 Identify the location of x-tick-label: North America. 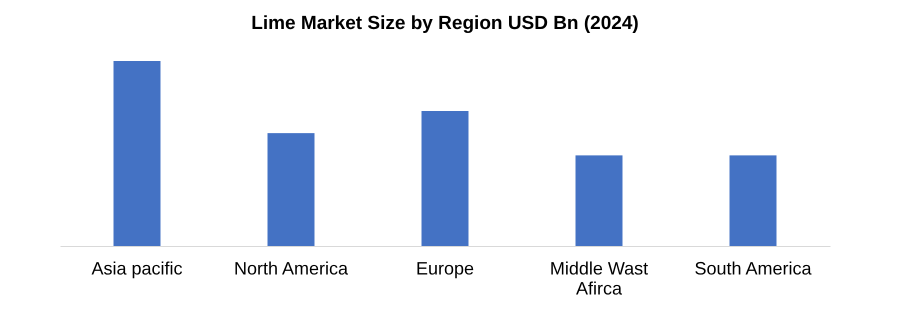
(292, 268).